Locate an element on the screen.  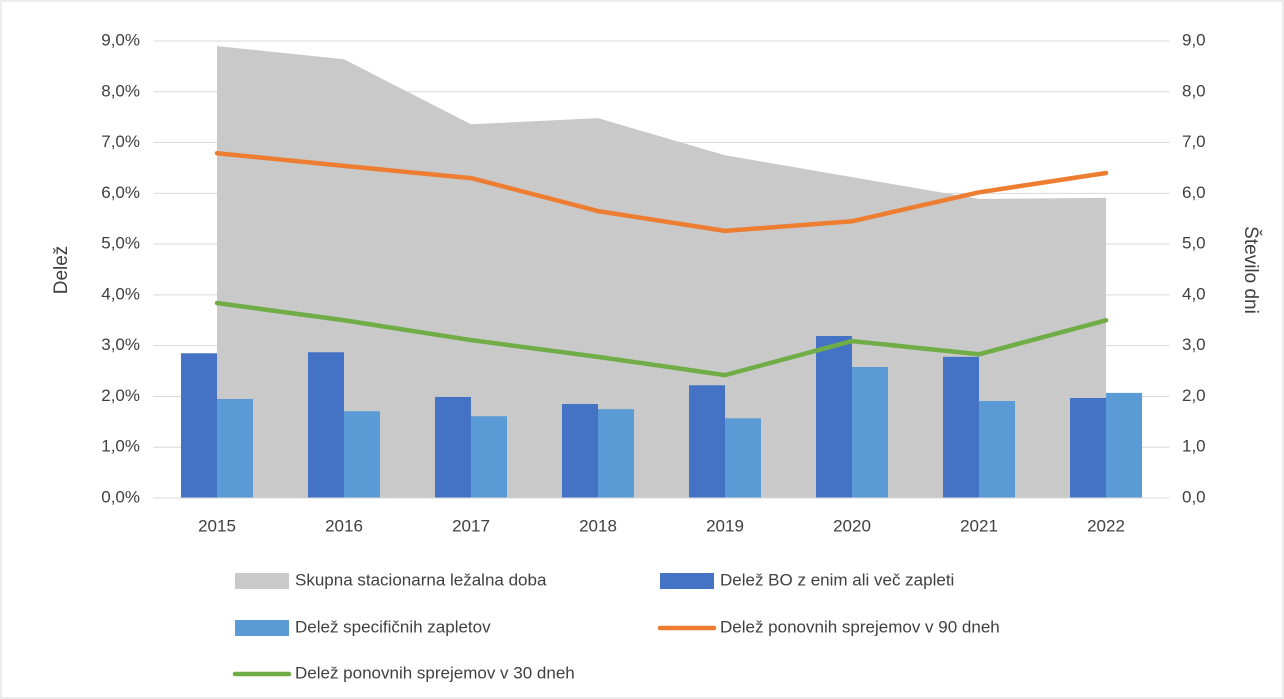
legend-label: Delež BO z enim ali več zapleti is located at coordinates (837, 579).